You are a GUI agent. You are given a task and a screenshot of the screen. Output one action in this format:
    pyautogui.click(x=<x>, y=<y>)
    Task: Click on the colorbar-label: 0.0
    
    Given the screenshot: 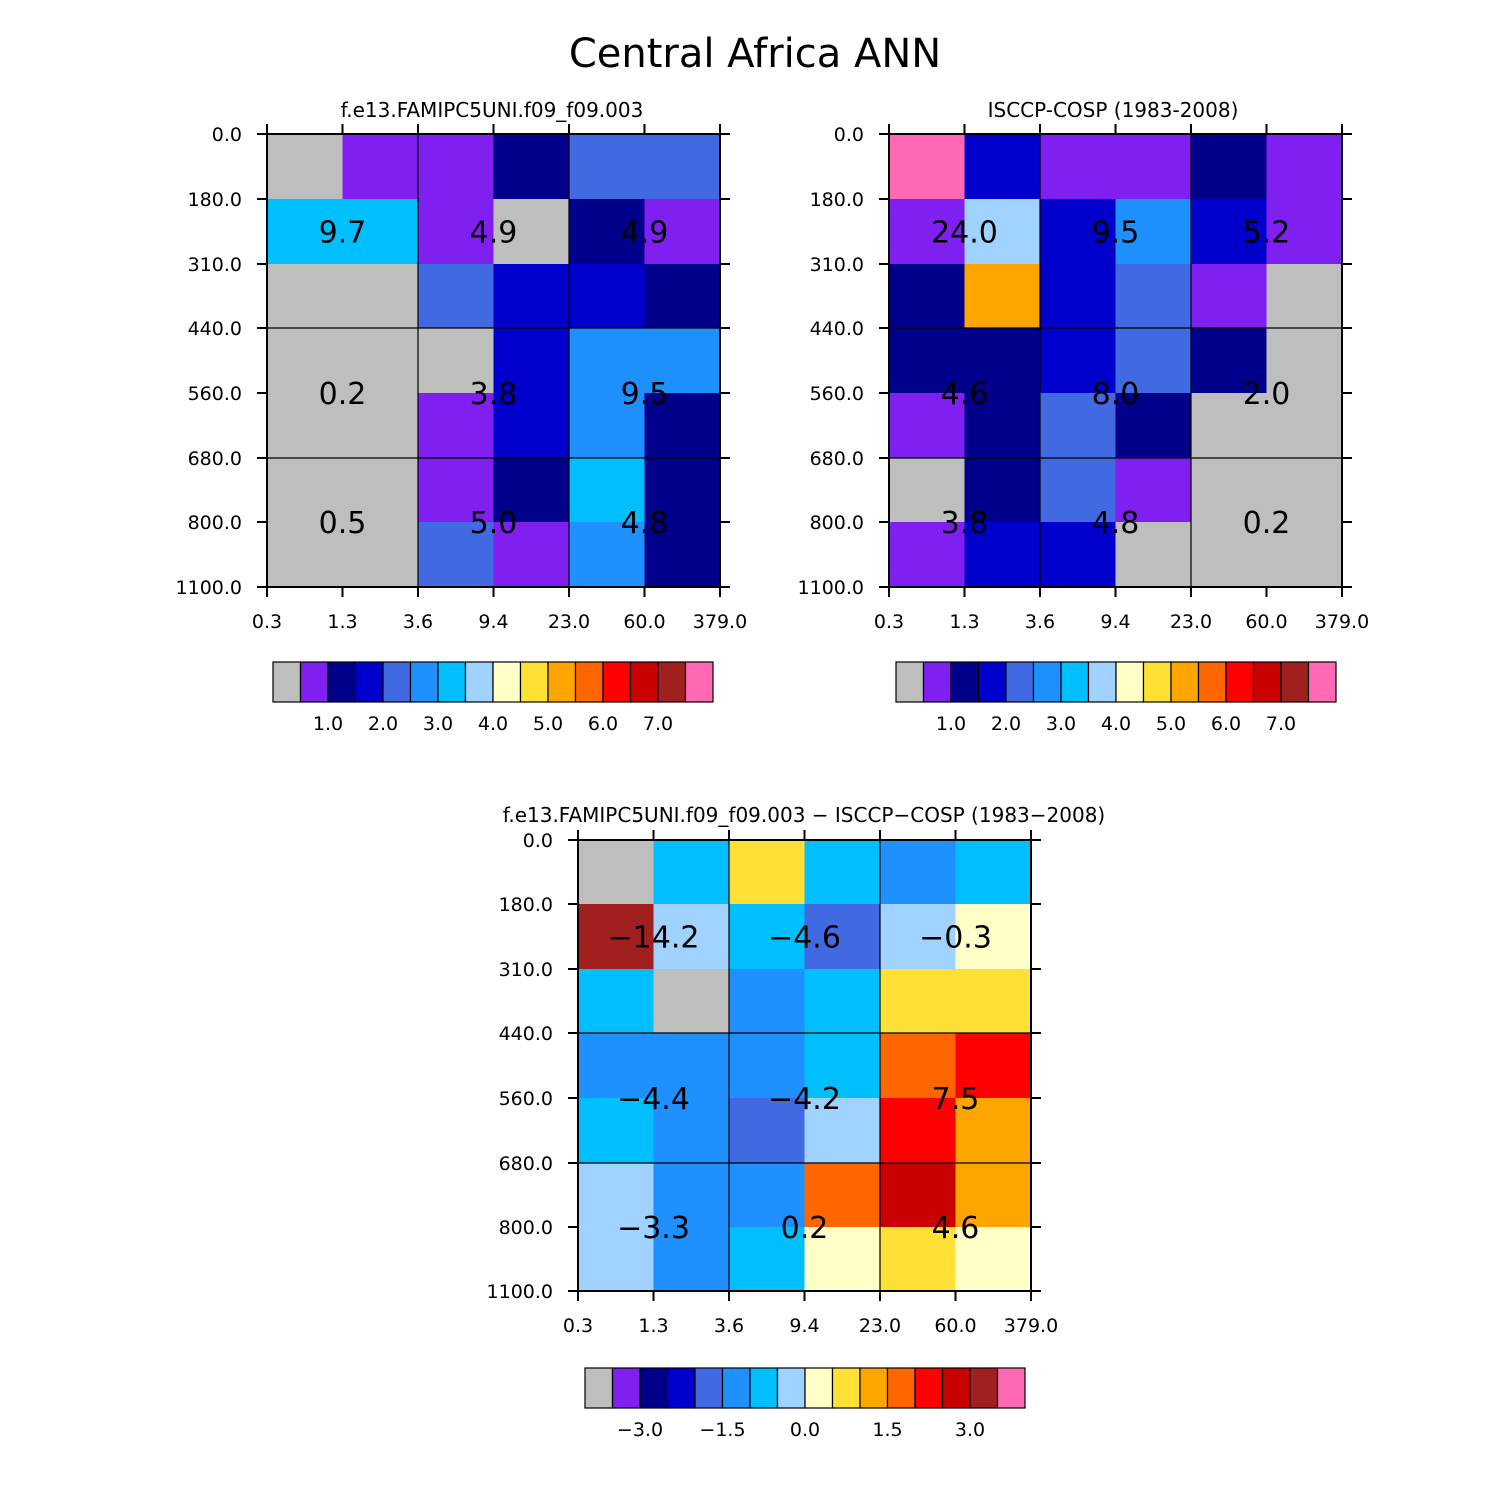 What is the action you would take?
    pyautogui.click(x=805, y=1430)
    